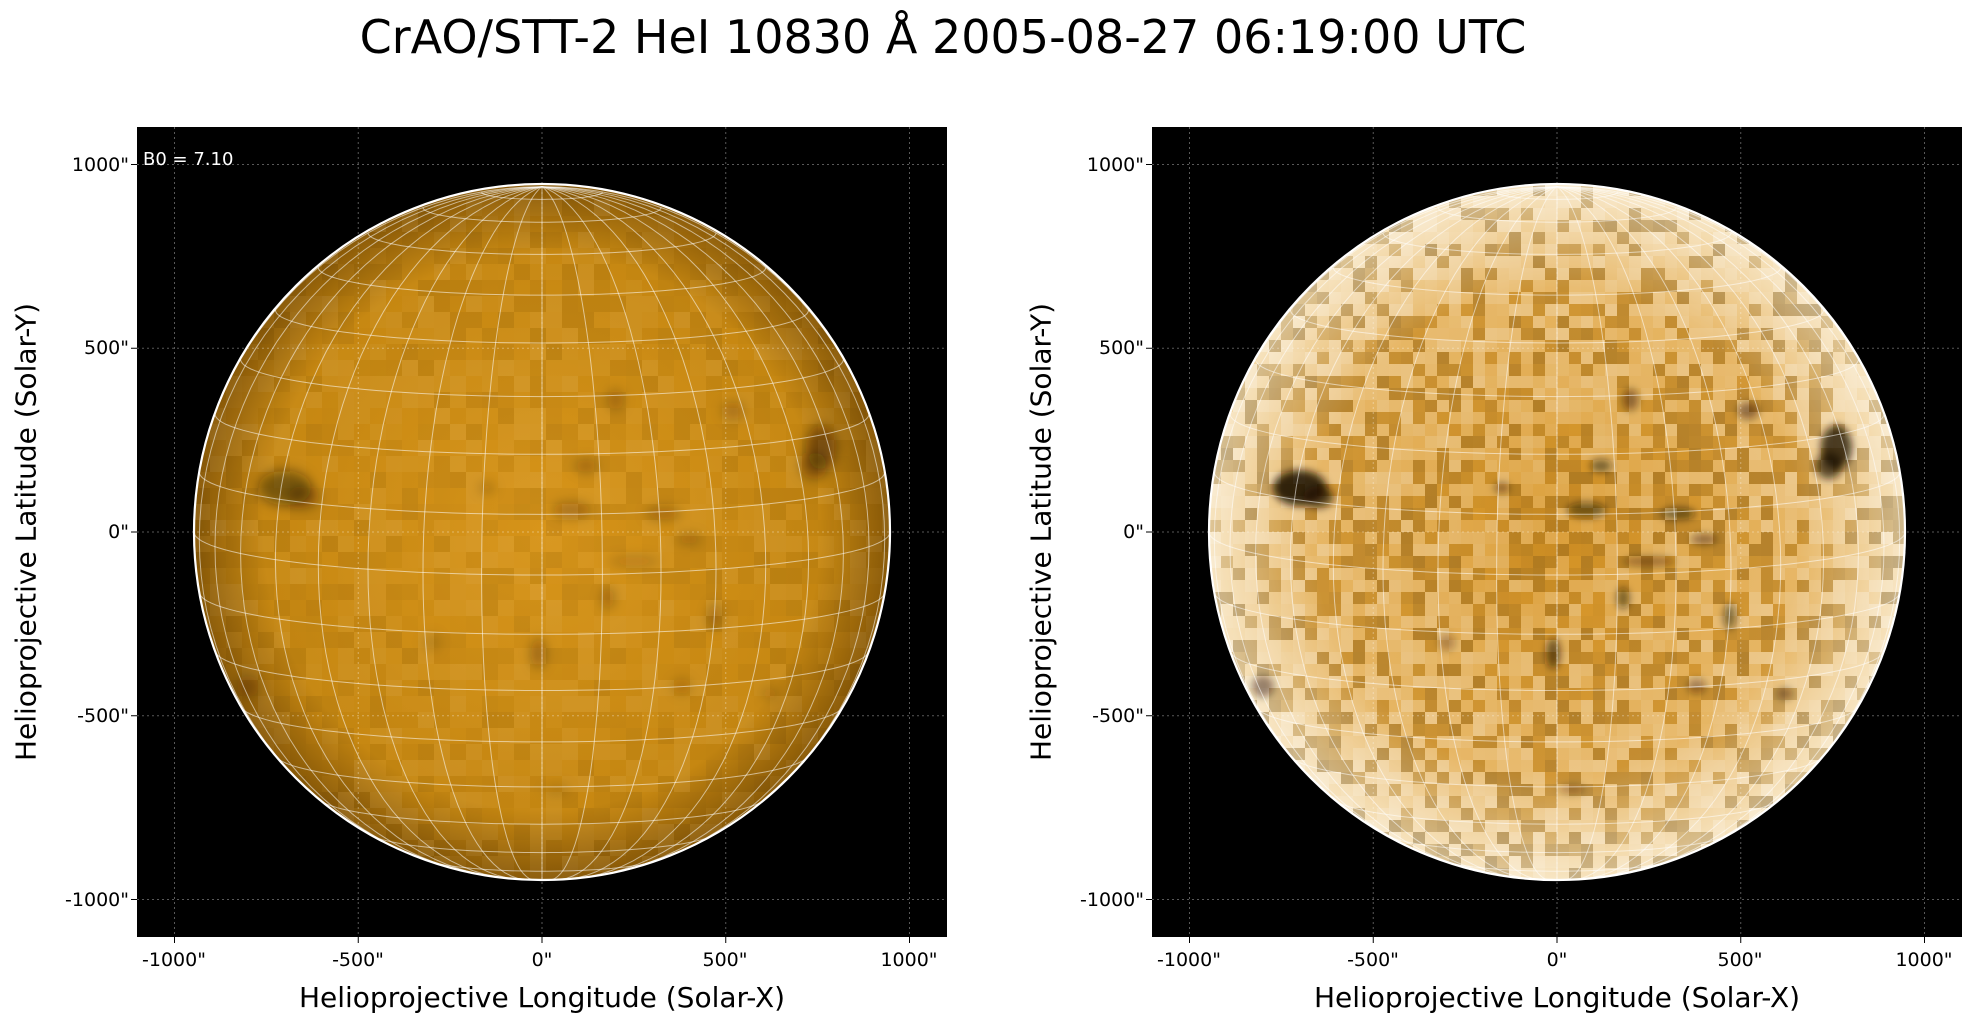  Describe the element at coordinates (188, 159) in the screenshot. I see `b0-annotation: B0 = 7.10` at that location.